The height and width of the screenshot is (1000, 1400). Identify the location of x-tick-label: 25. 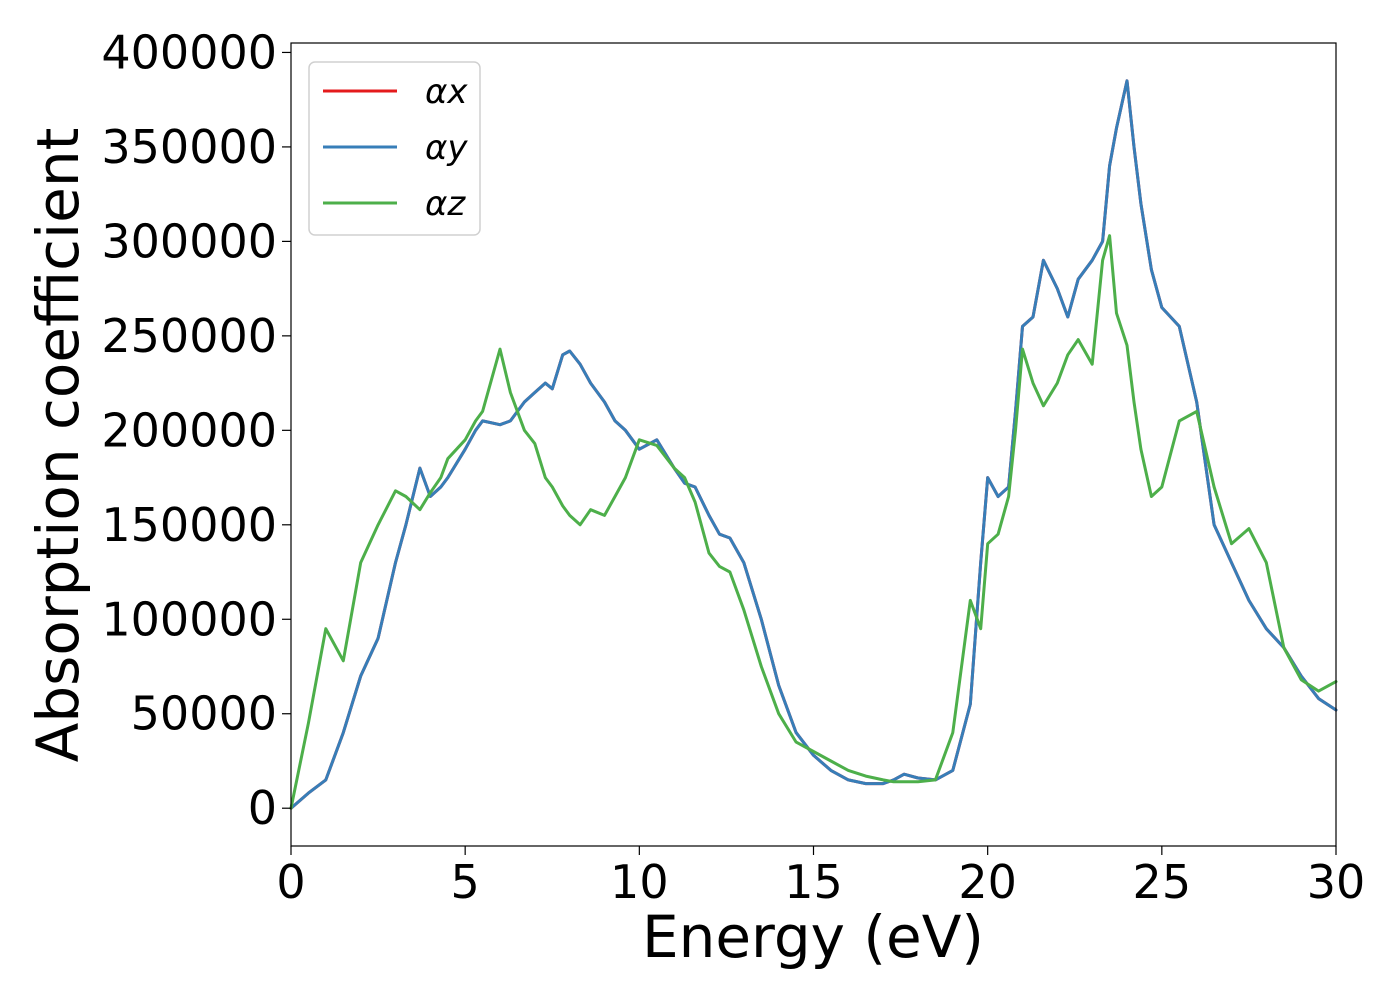
(1162, 882).